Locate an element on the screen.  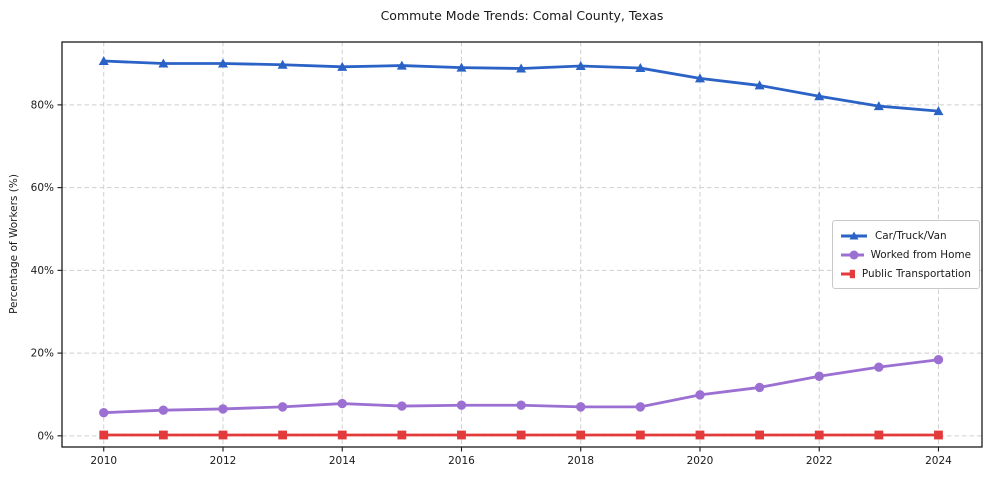
legend-item-public-transportation: Public Transportation is located at coordinates (905, 273).